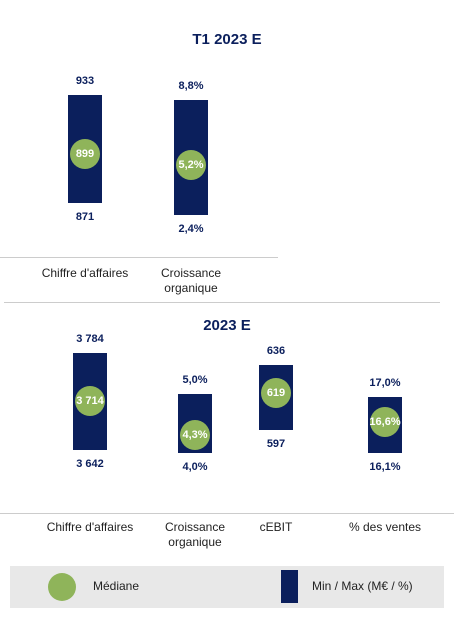 The width and height of the screenshot is (454, 618). I want to click on divider-sections, so click(222, 302).